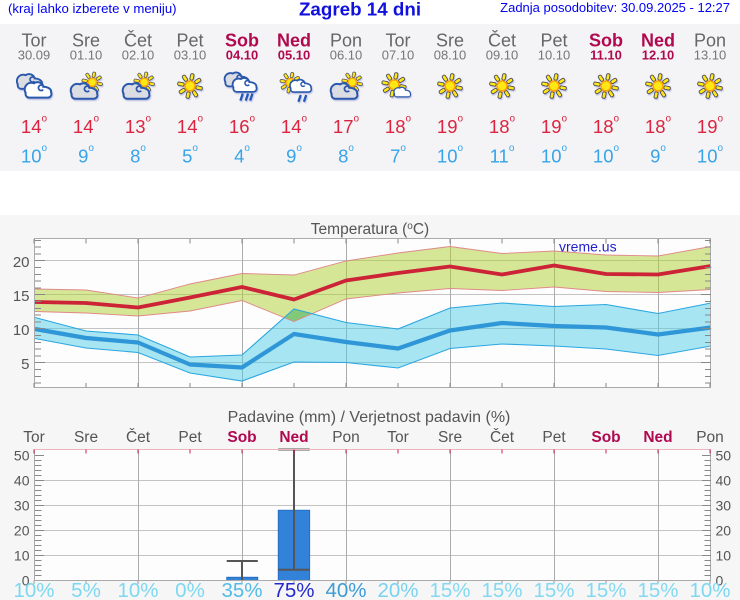 This screenshot has height=600, width=740. I want to click on svg-text: 20%, so click(397, 589).